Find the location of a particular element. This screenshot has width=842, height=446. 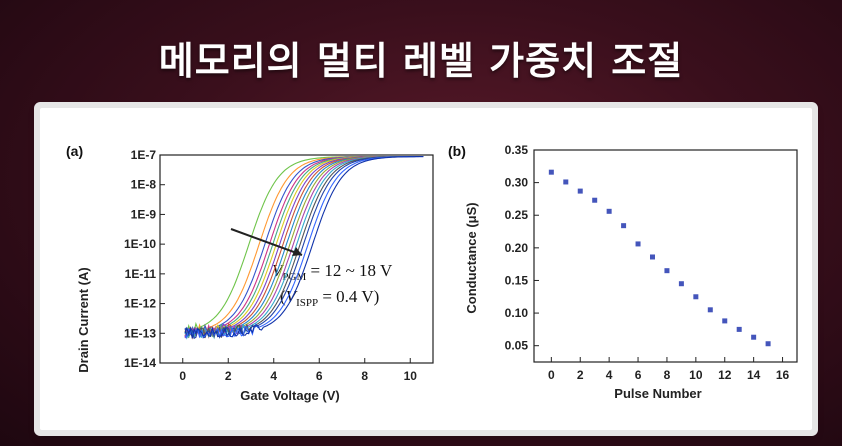

y-tick-label: 1E-10 is located at coordinates (140, 244).